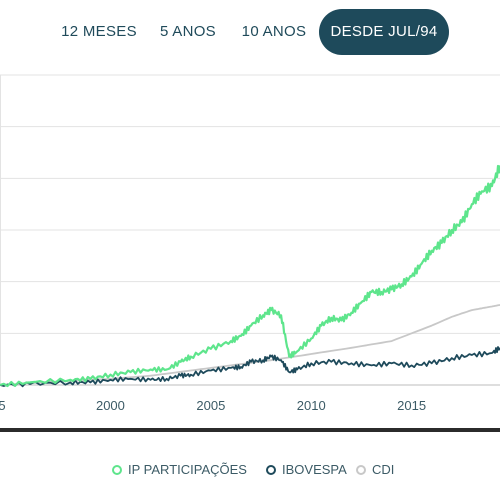 The height and width of the screenshot is (500, 500). I want to click on tab-desde-jul-94: DESDE JUL/94, so click(384, 32).